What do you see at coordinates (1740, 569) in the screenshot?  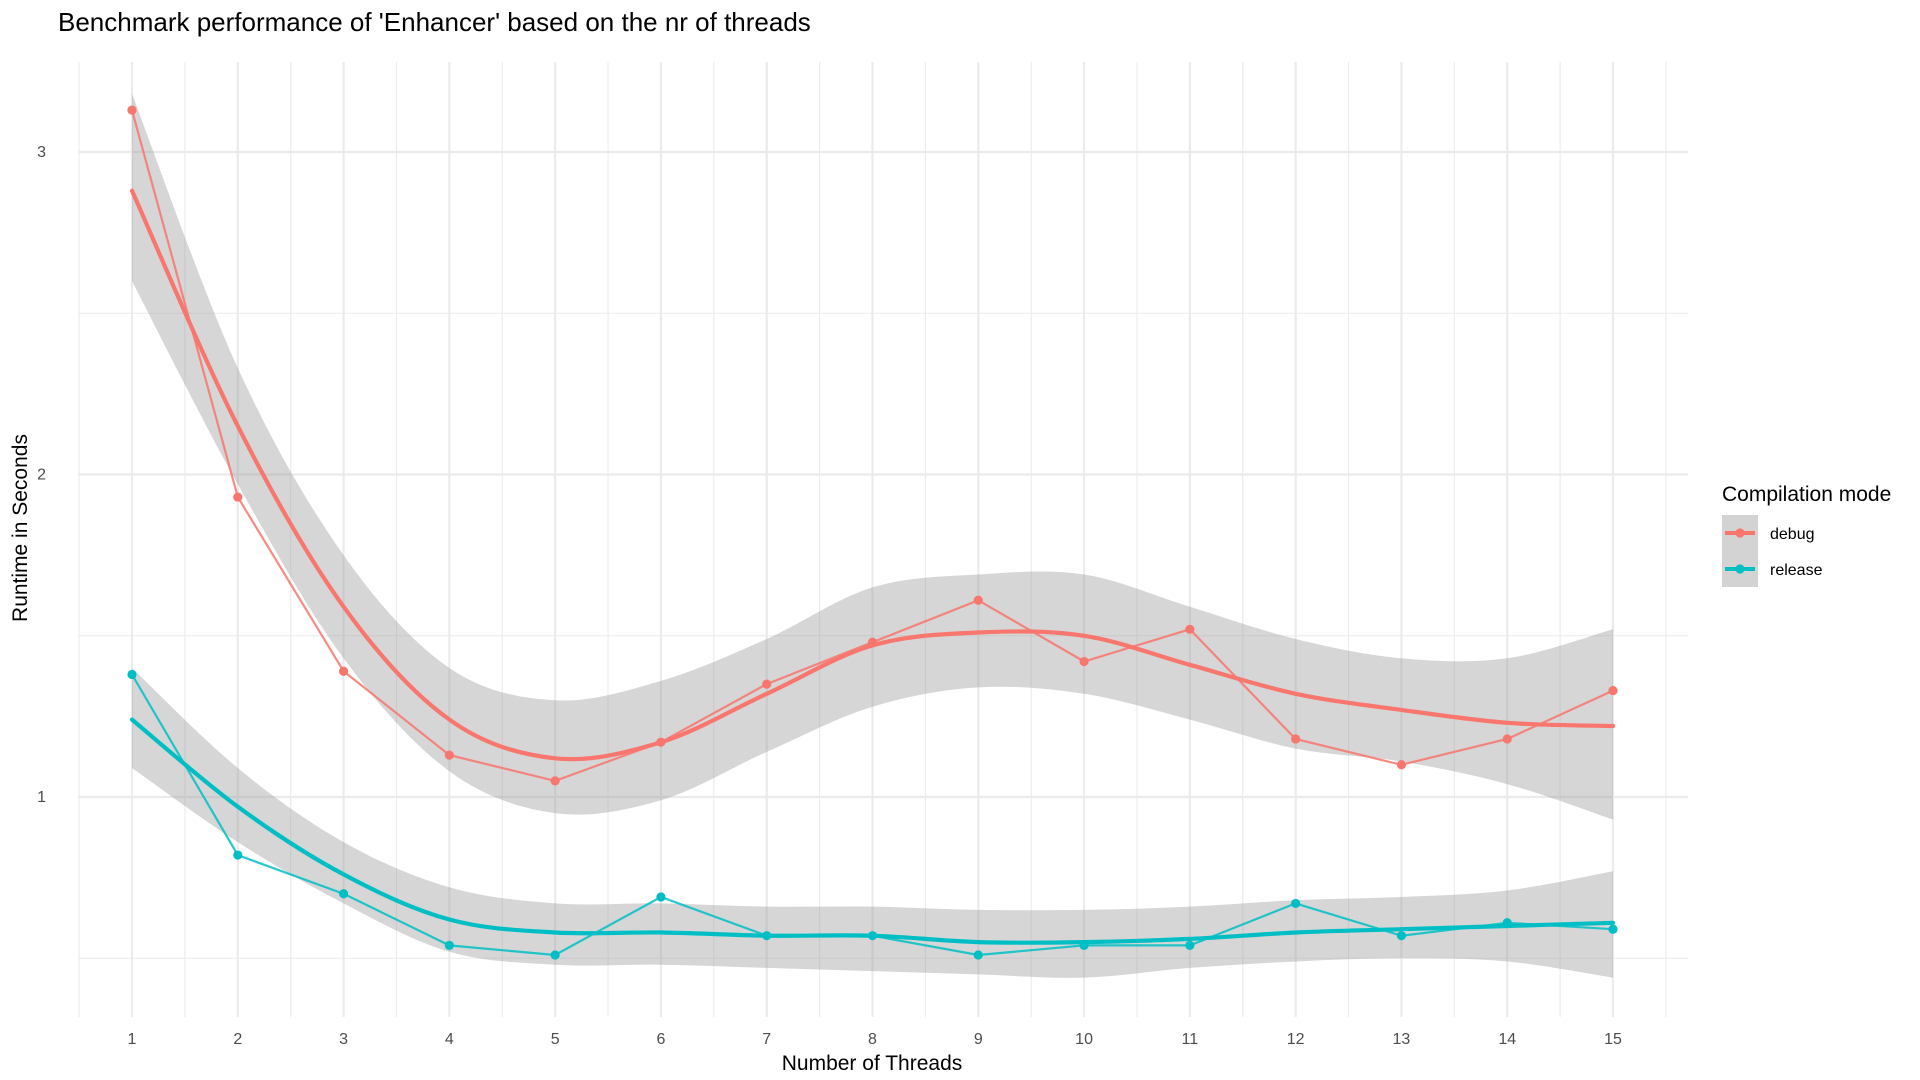 I see `legend-key-point-release` at bounding box center [1740, 569].